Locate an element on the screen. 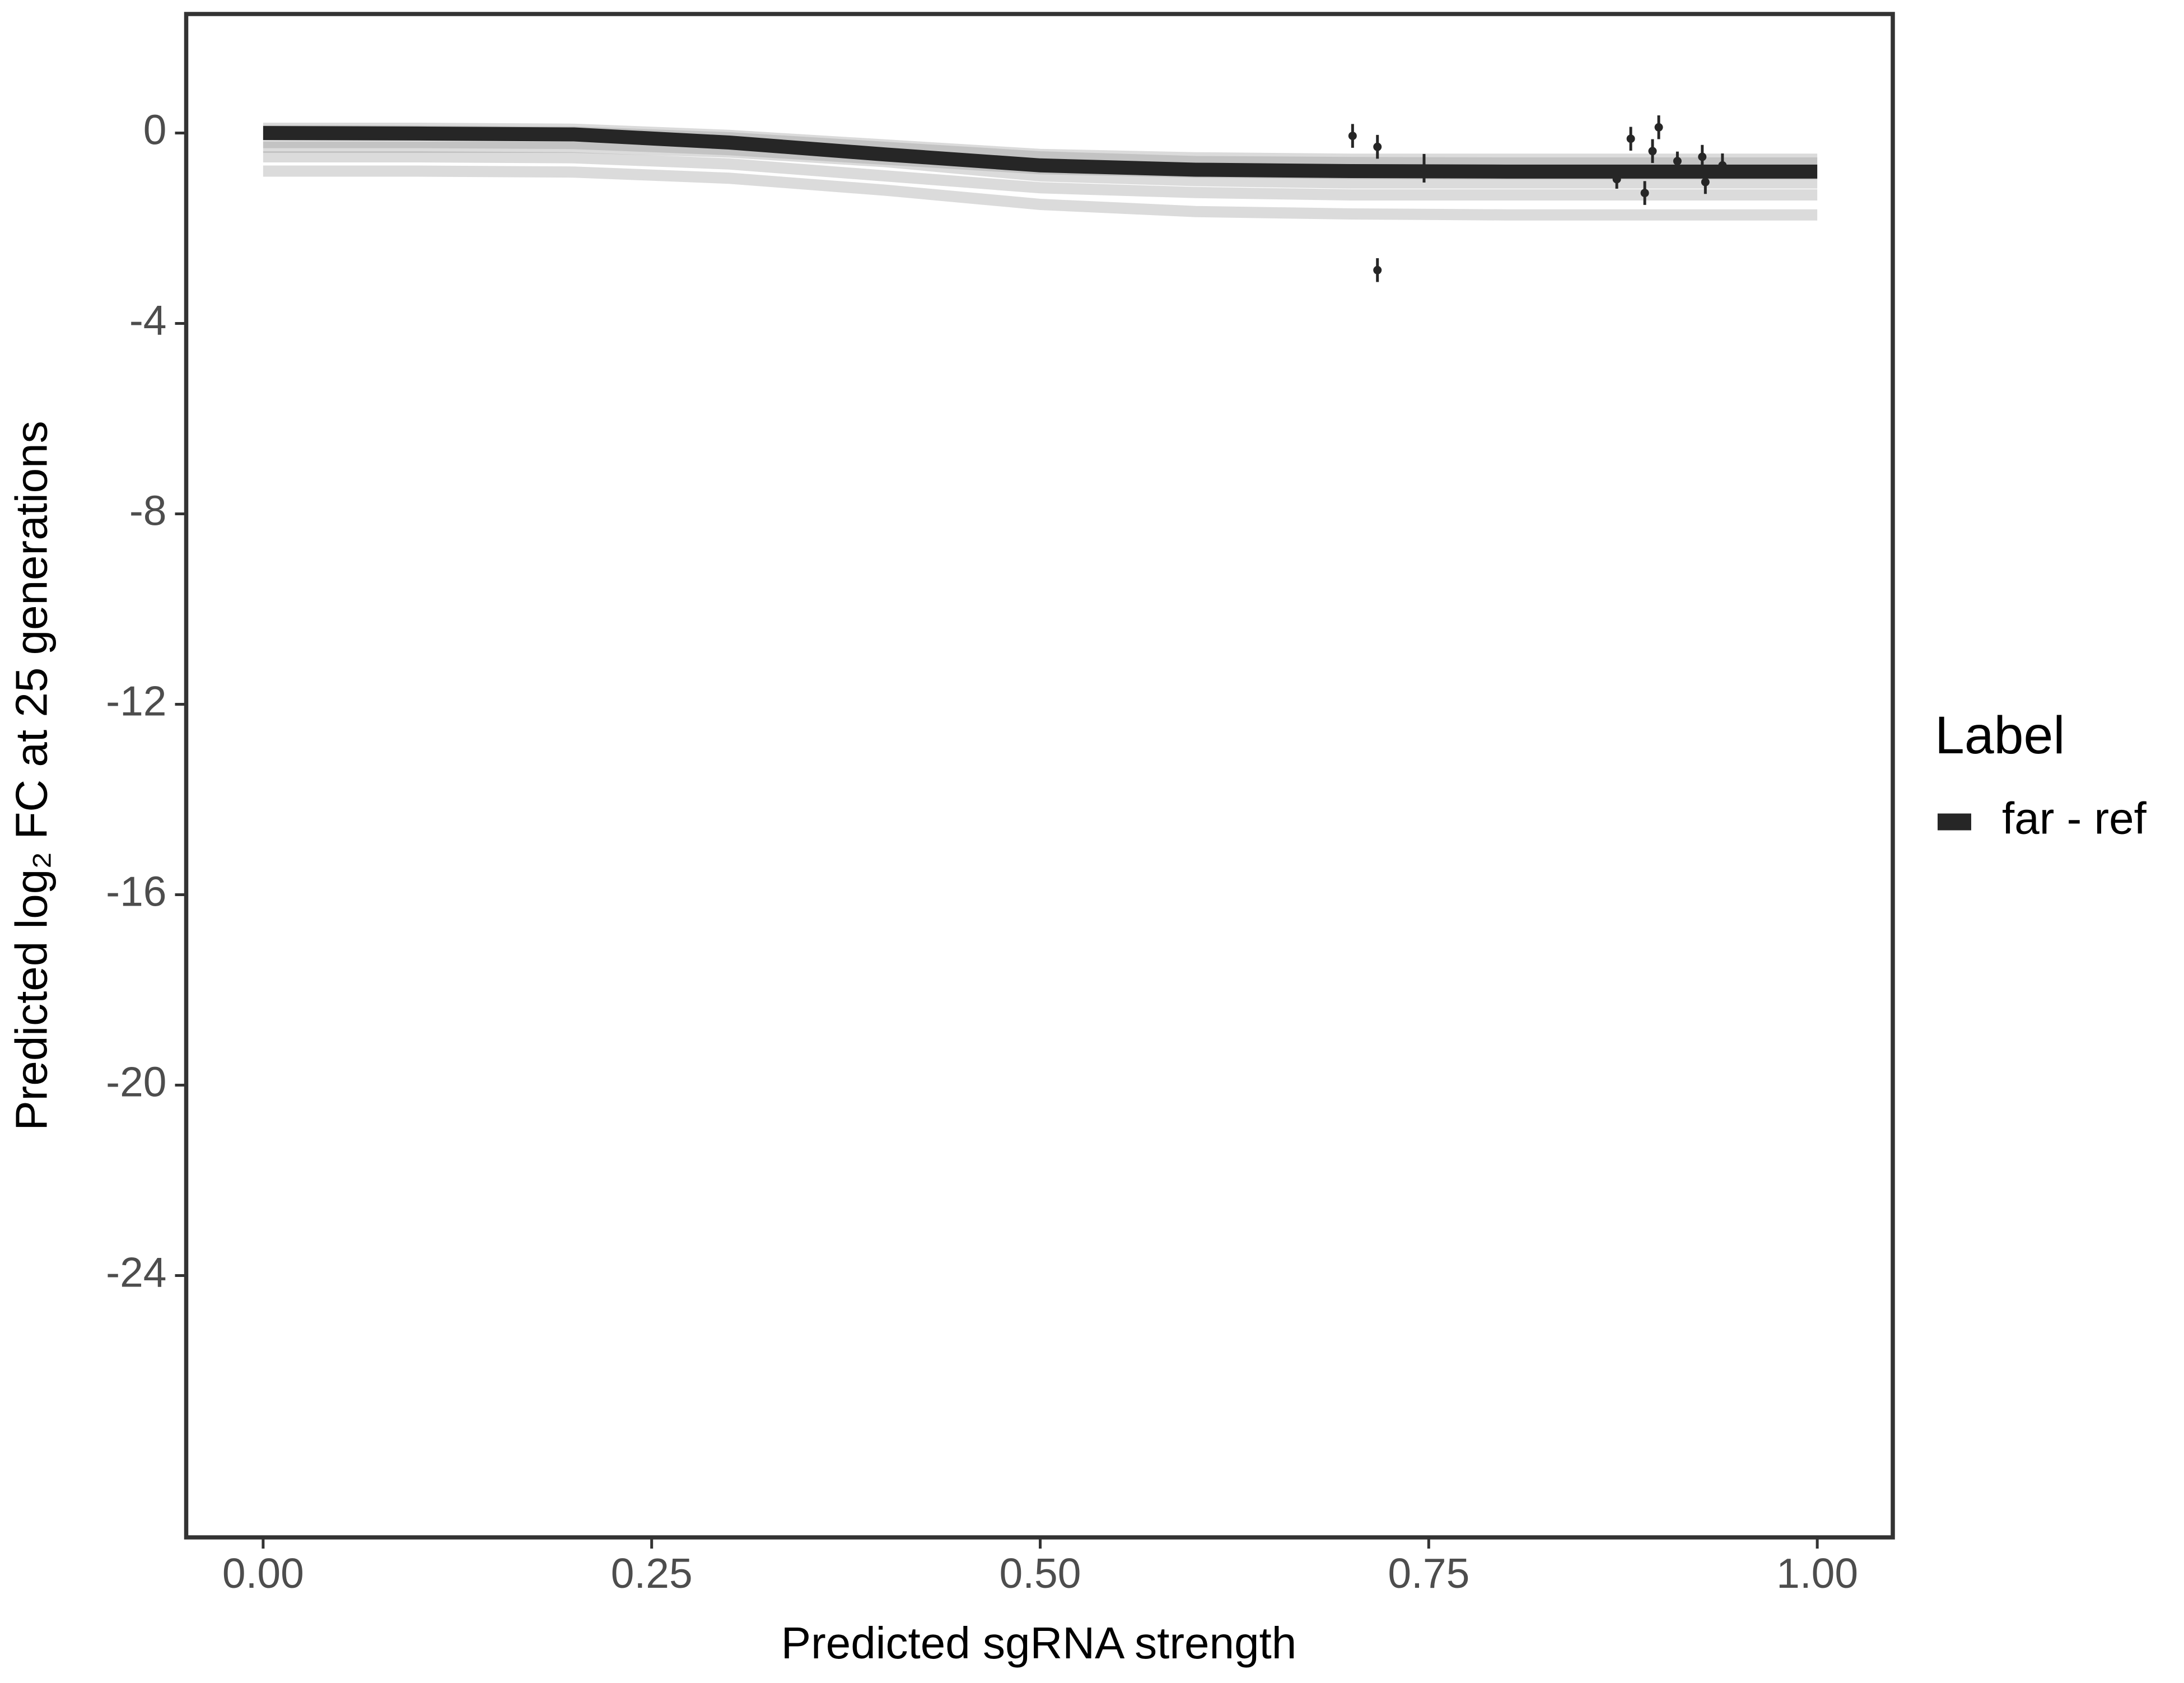 The height and width of the screenshot is (1683, 2184). y-axis-title: Predicted log₂ FC at 25 generations is located at coordinates (32, 776).